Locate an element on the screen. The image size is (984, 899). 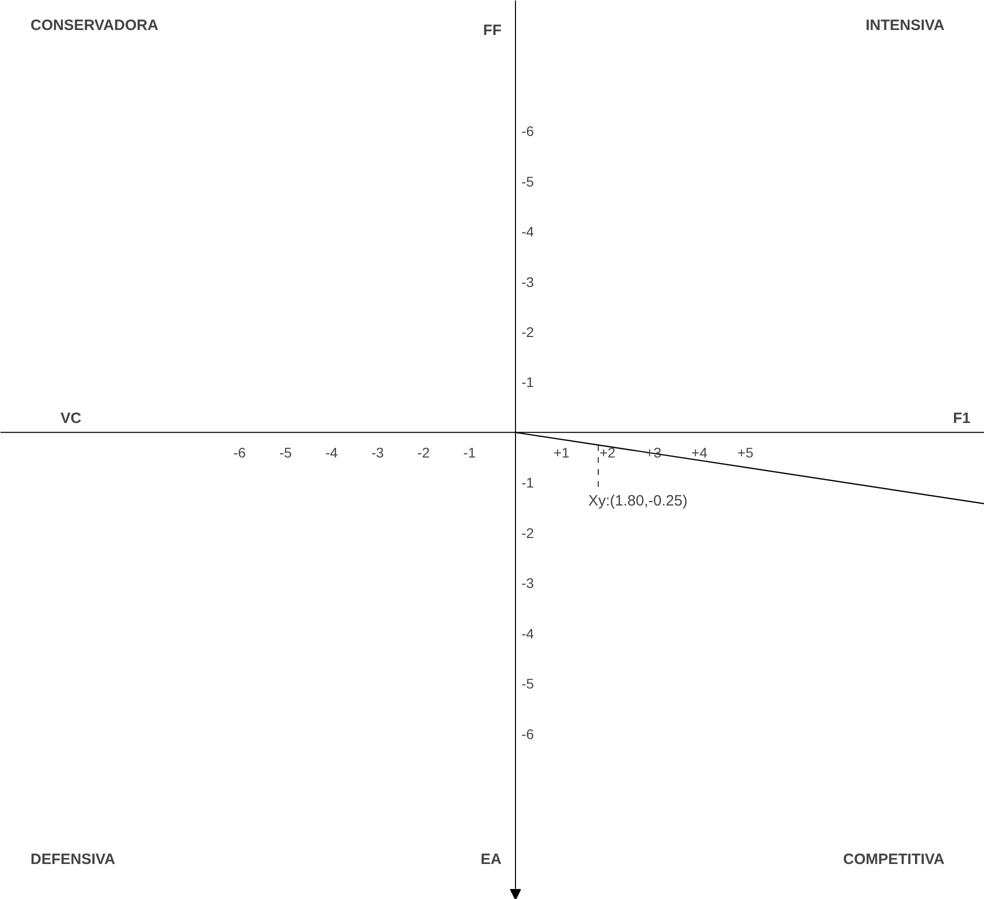
x-tick-label: -1 is located at coordinates (469, 452).